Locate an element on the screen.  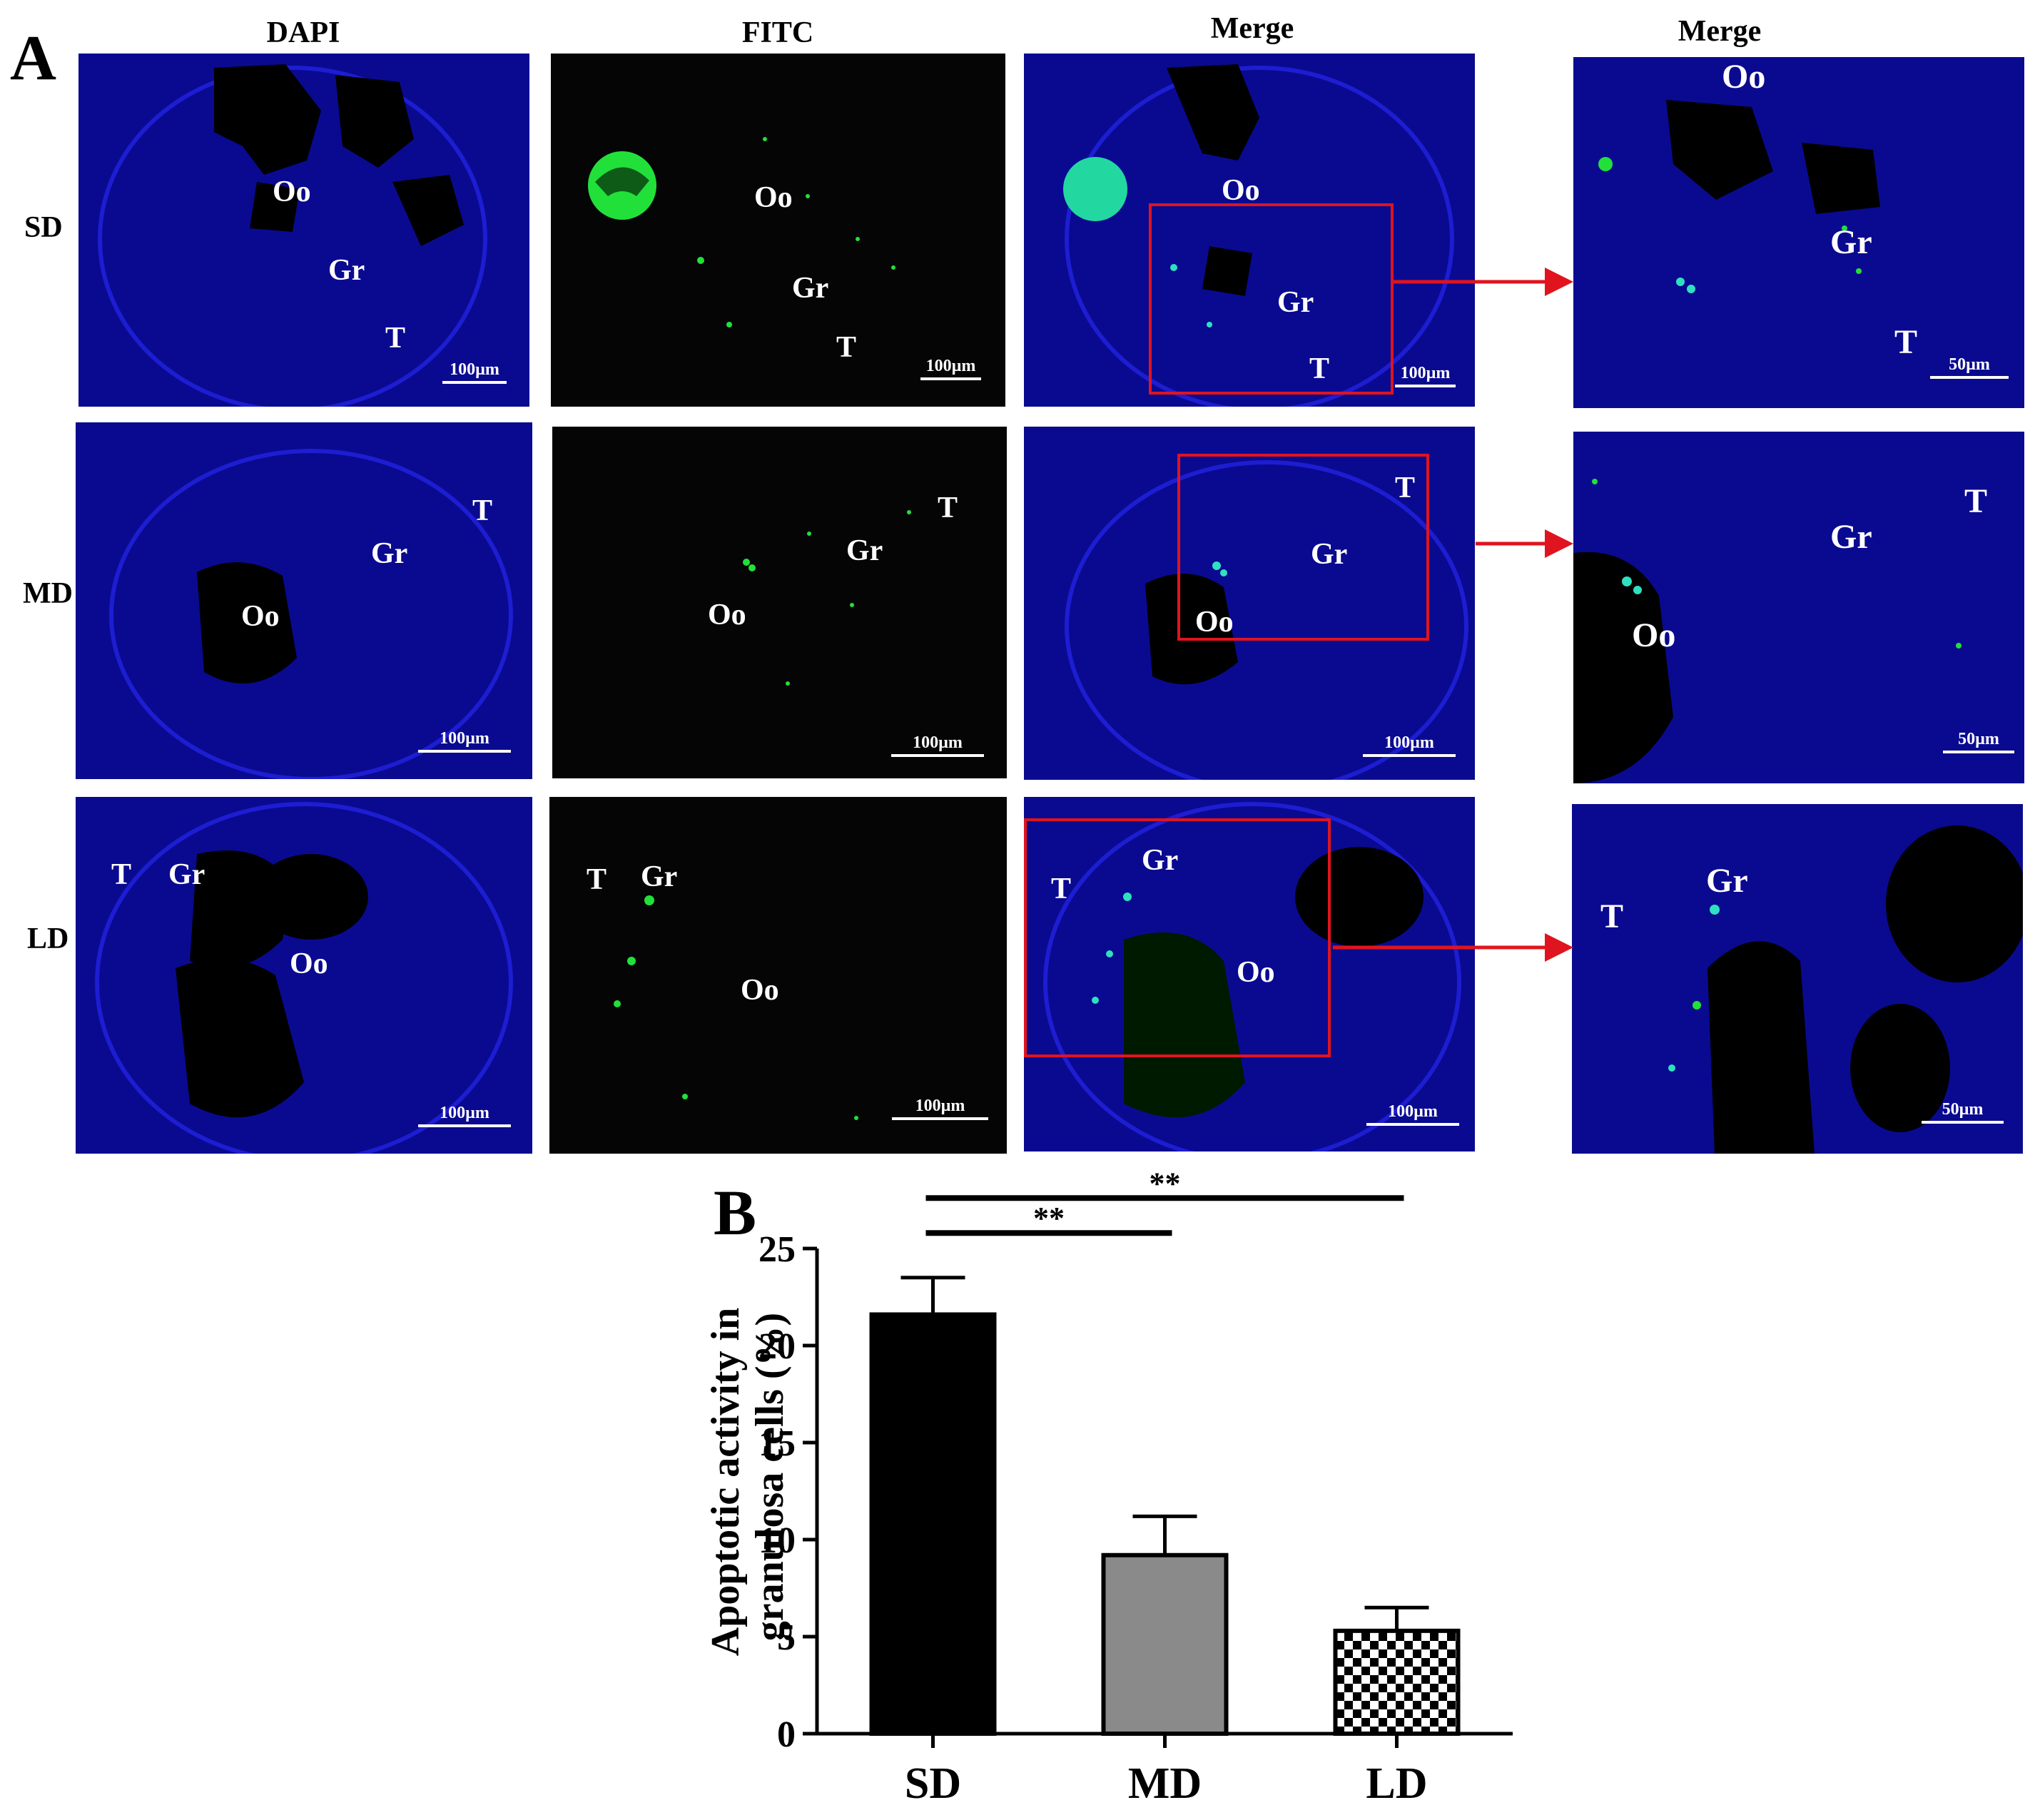
y-tick-label: 5 is located at coordinates (786, 1637).